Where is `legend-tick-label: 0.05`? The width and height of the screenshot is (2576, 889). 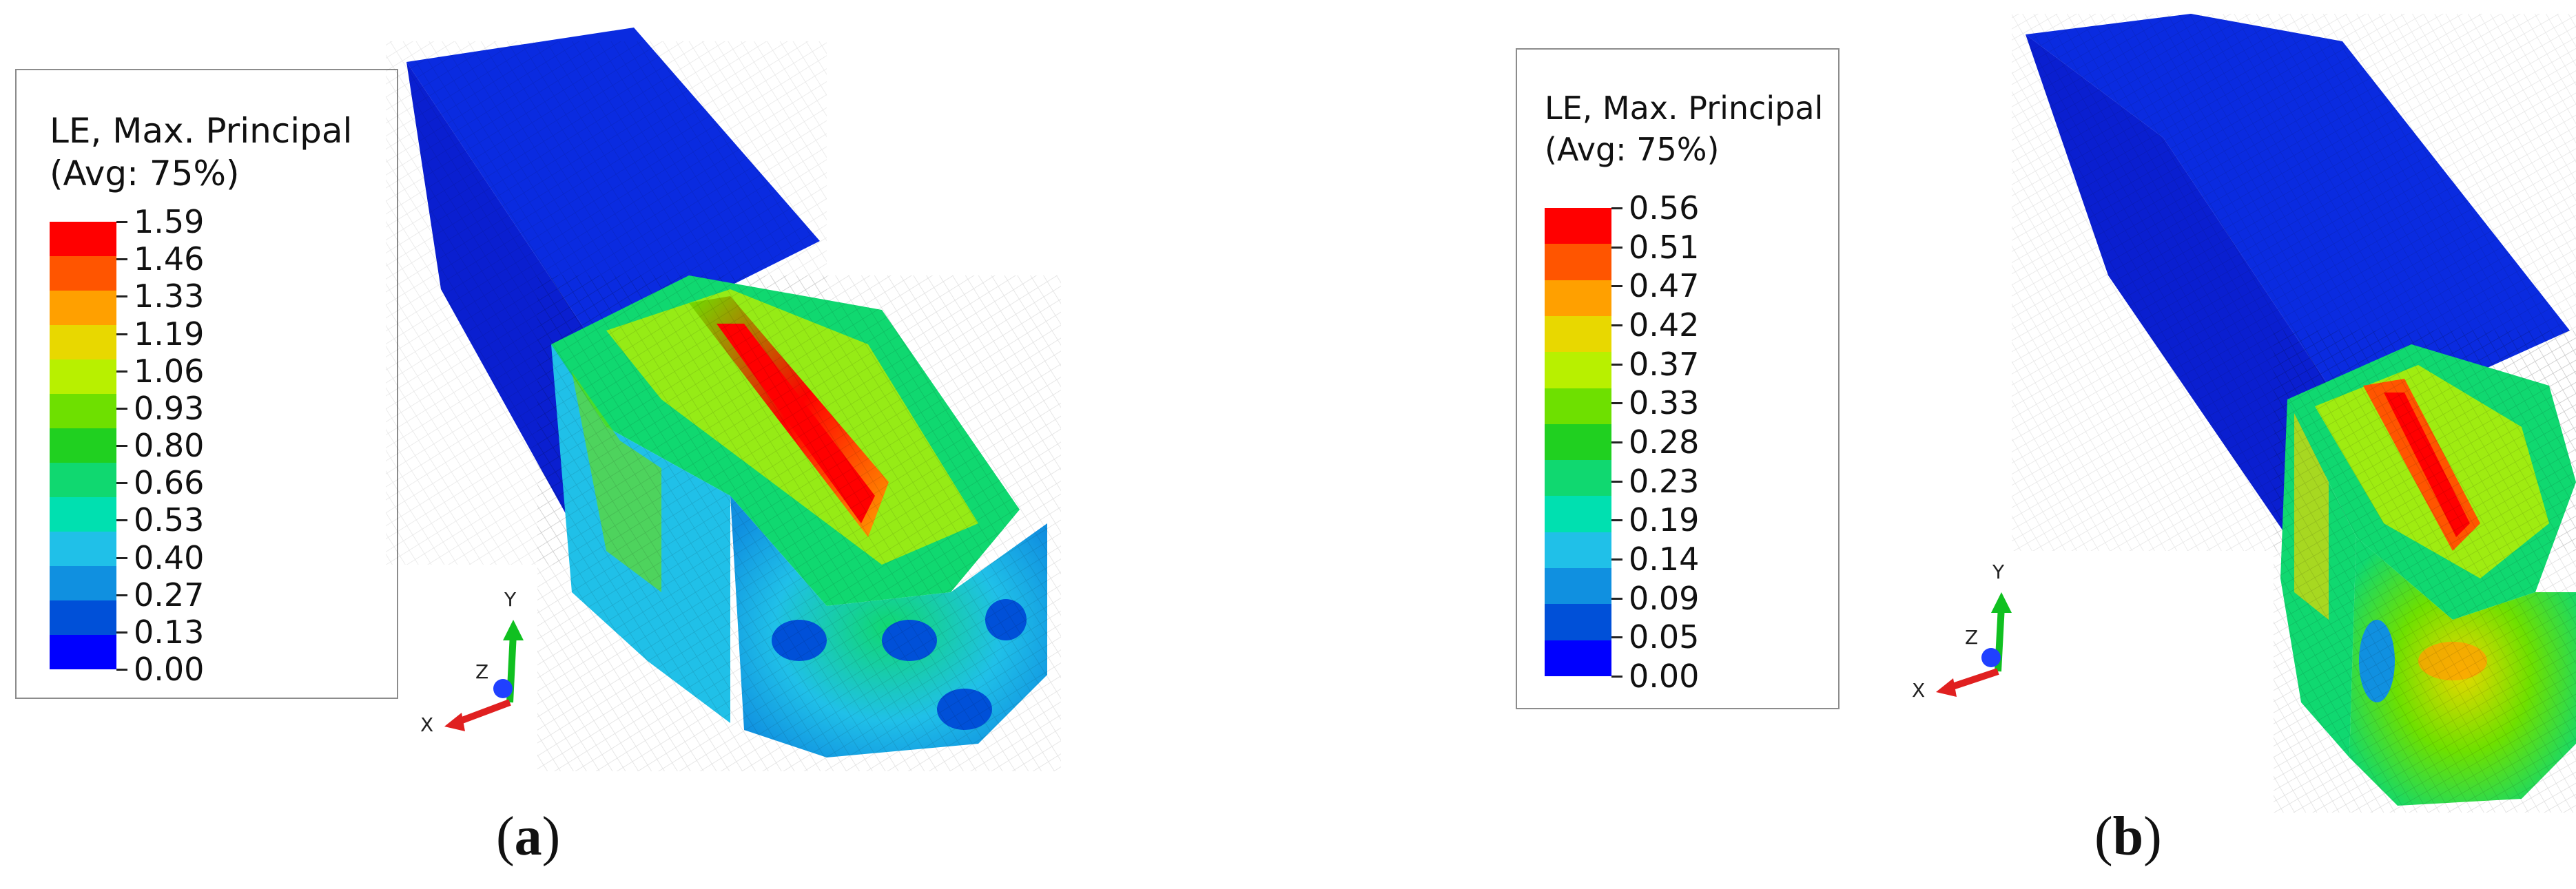 legend-tick-label: 0.05 is located at coordinates (1664, 637).